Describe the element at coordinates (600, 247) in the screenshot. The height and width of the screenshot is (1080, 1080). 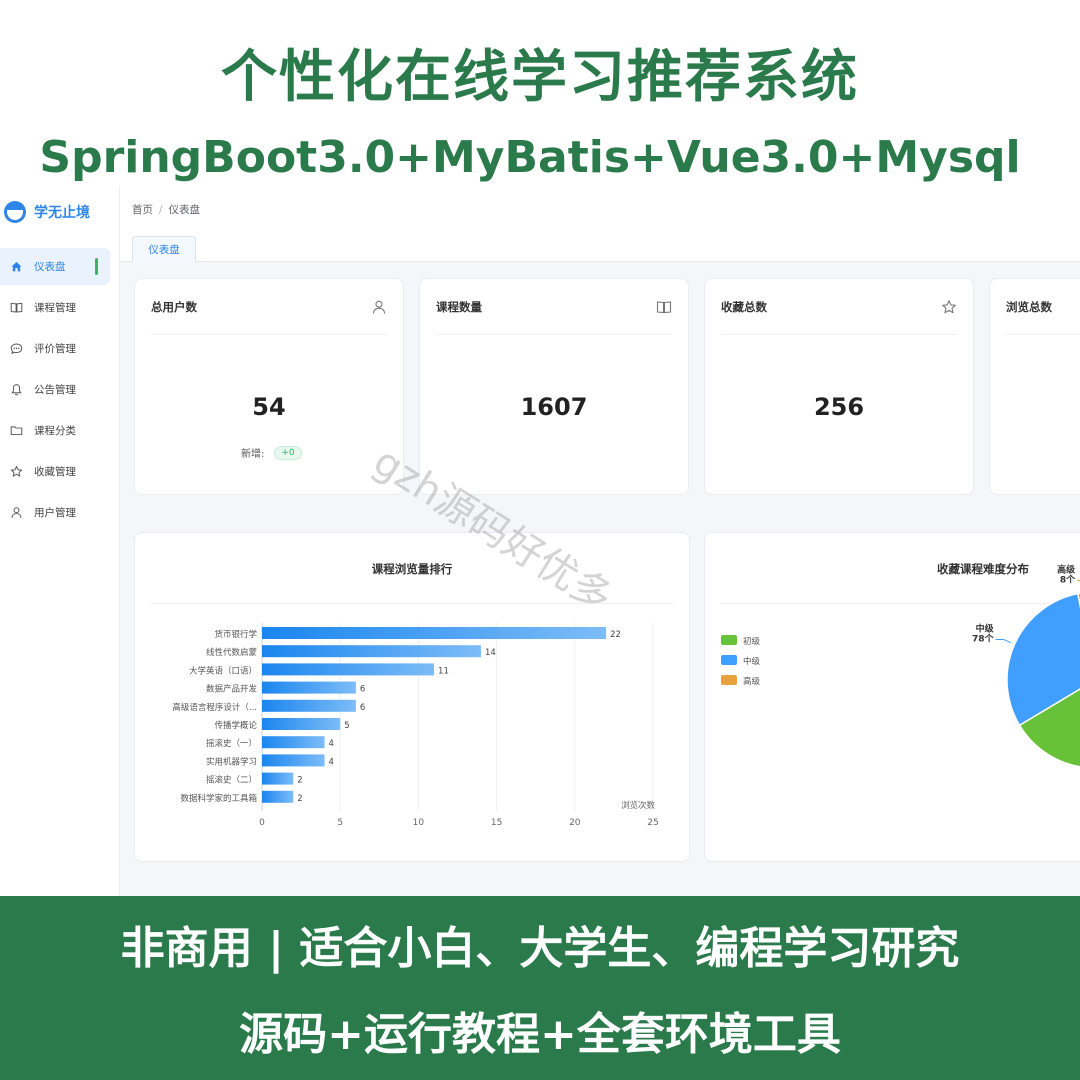
I see `tabs-bar: 仪表盘` at that location.